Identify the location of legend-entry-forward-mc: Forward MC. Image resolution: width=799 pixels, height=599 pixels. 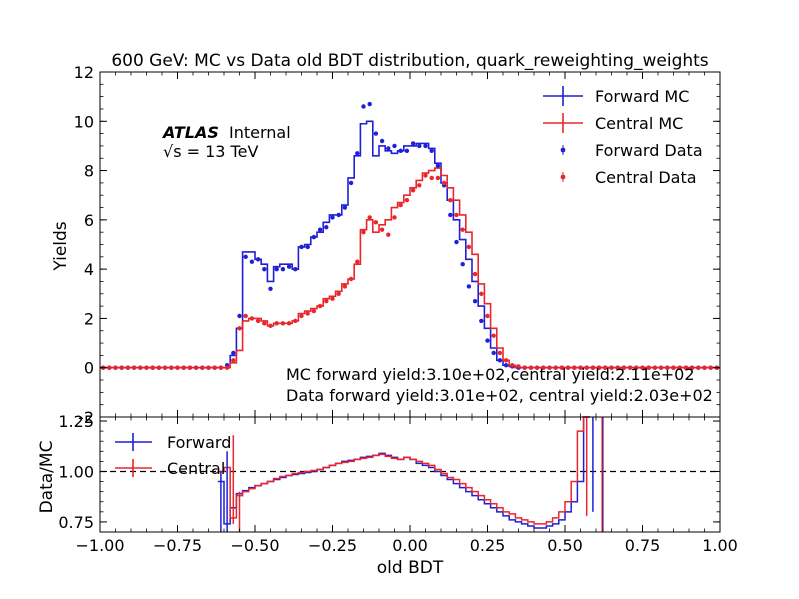
(616, 96).